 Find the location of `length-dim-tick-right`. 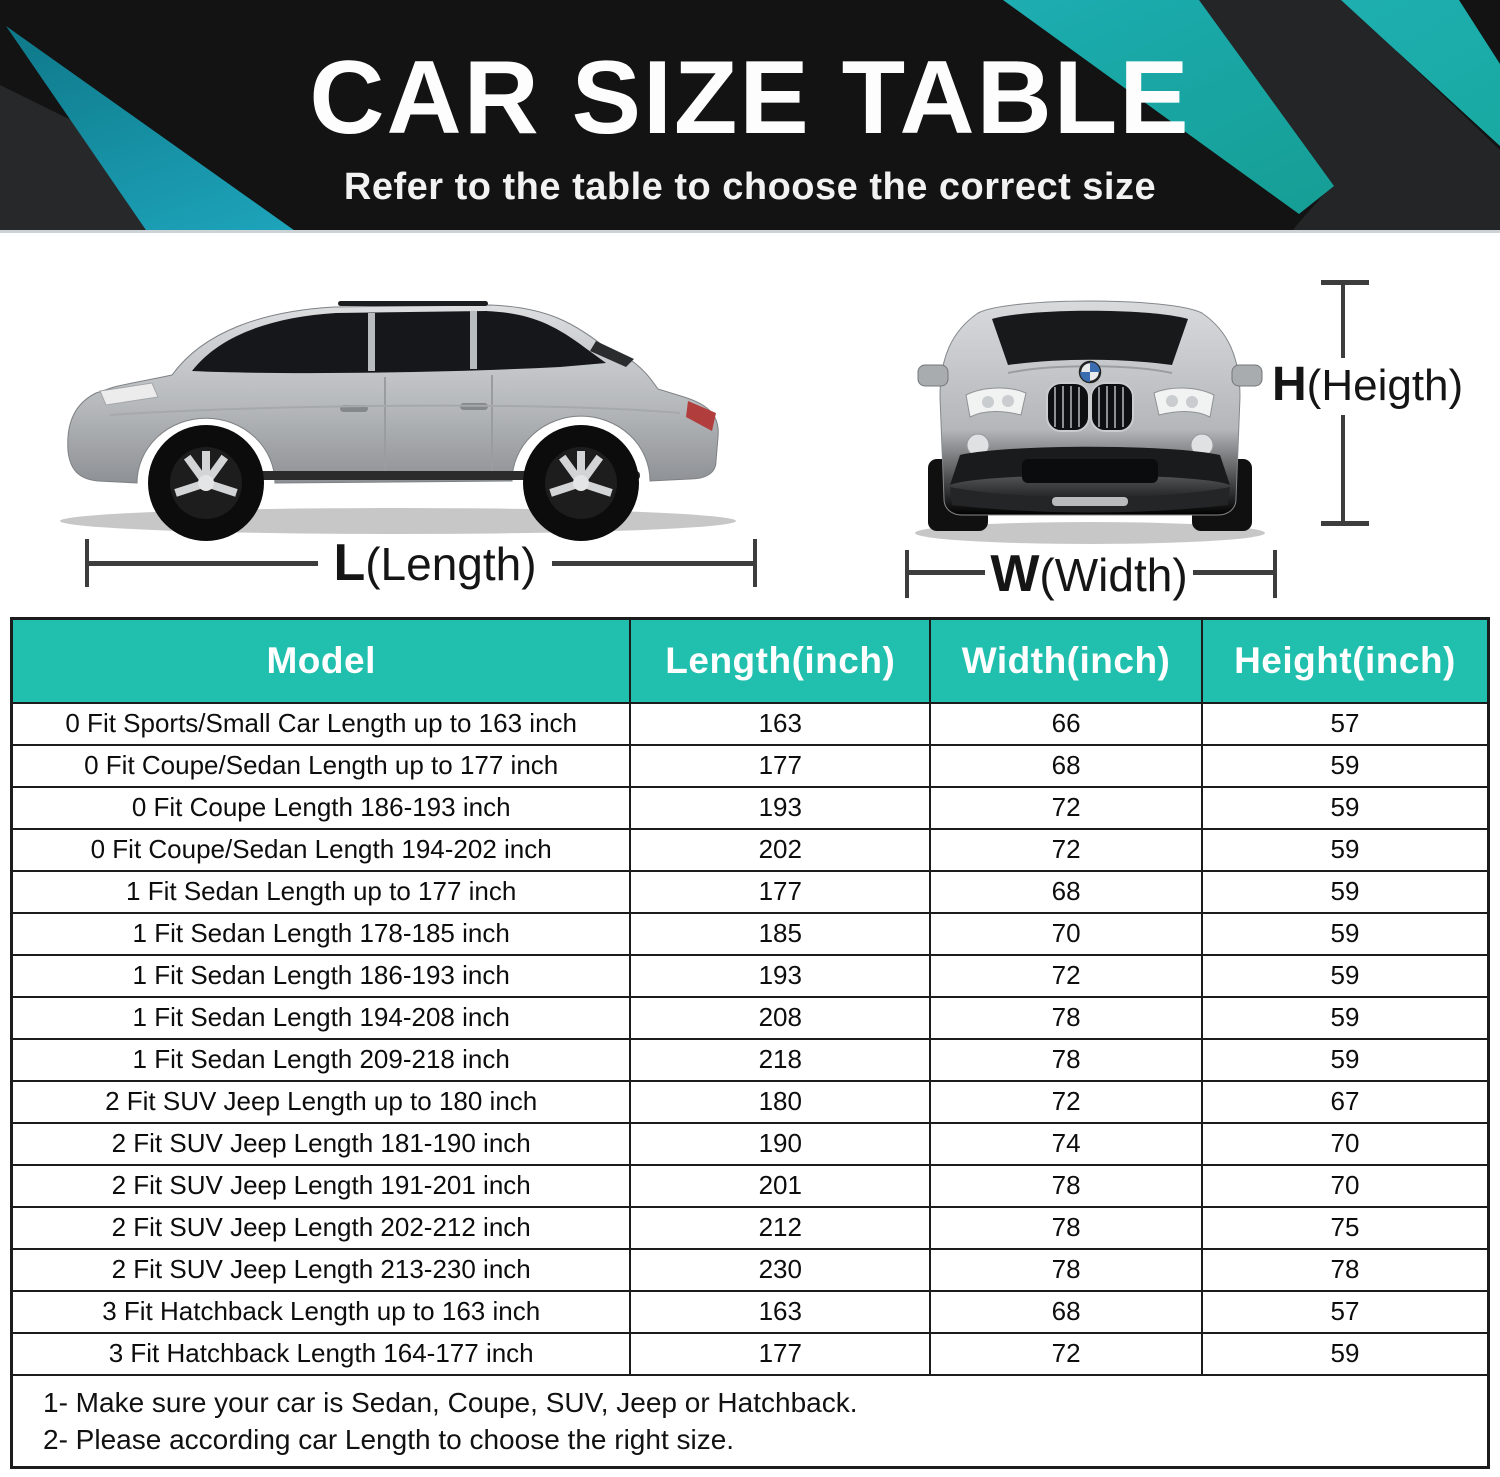

length-dim-tick-right is located at coordinates (755, 563).